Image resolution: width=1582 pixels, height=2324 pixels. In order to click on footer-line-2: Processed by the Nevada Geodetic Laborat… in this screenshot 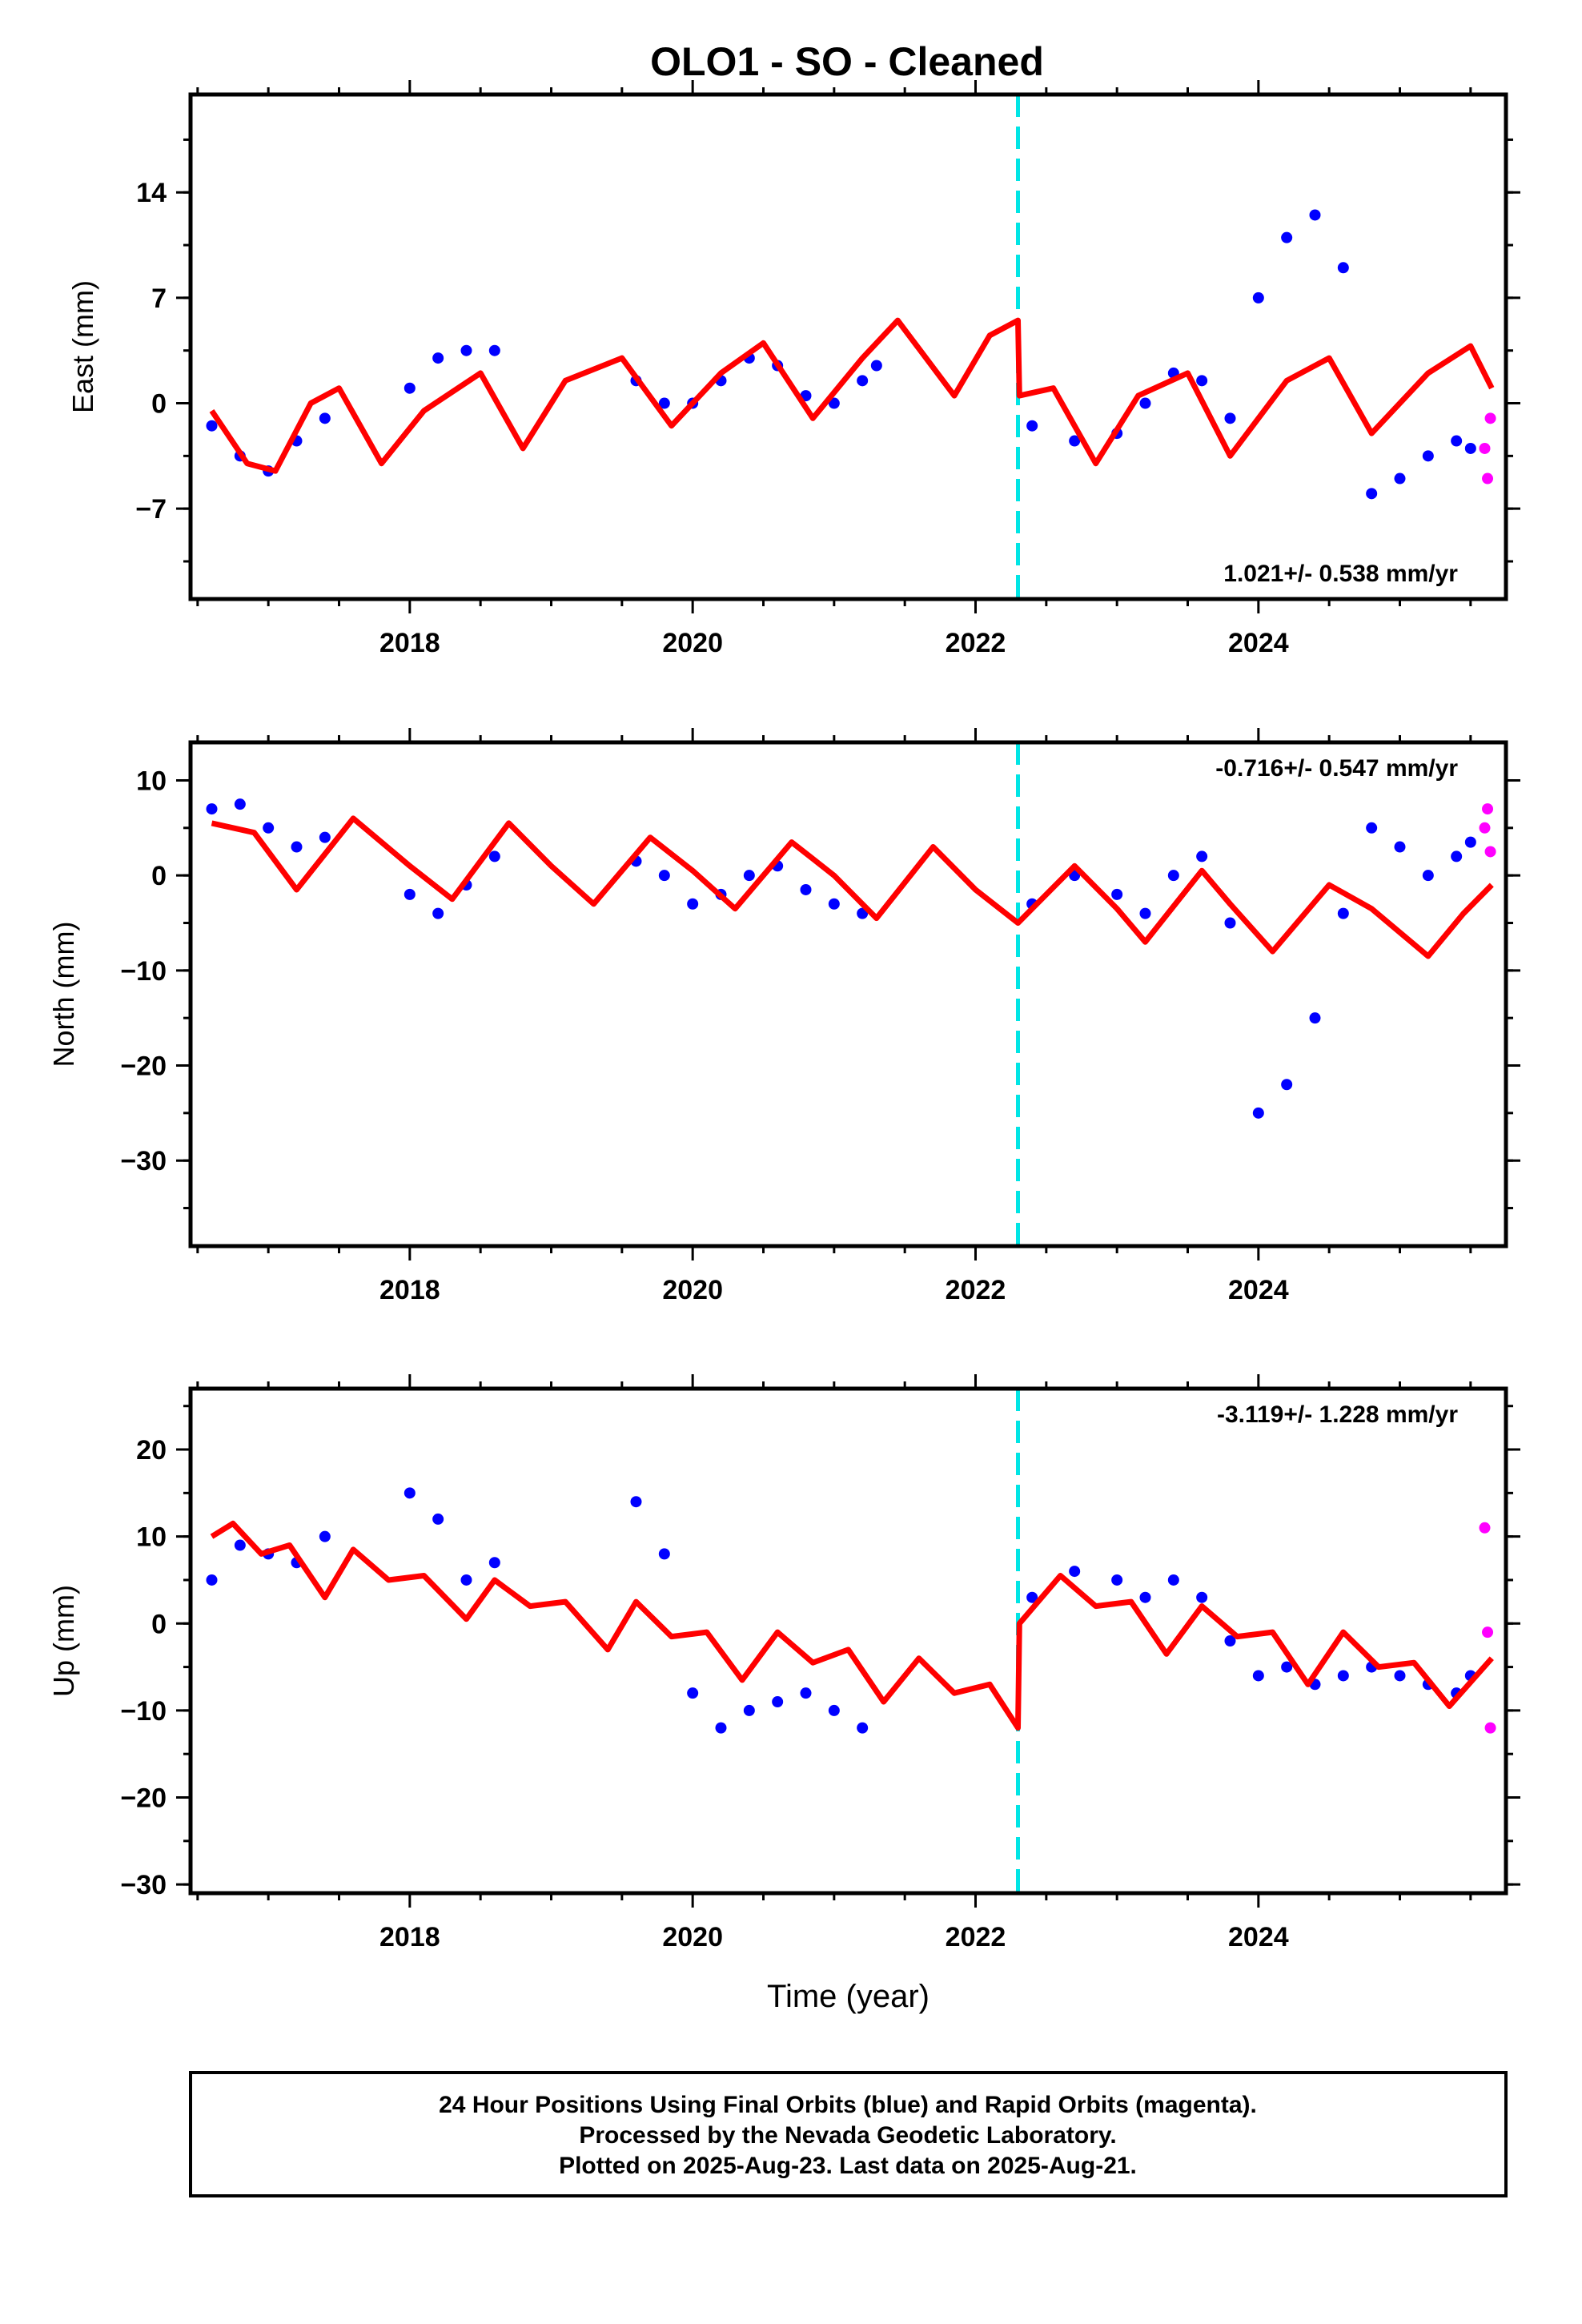, I will do `click(847, 2135)`.